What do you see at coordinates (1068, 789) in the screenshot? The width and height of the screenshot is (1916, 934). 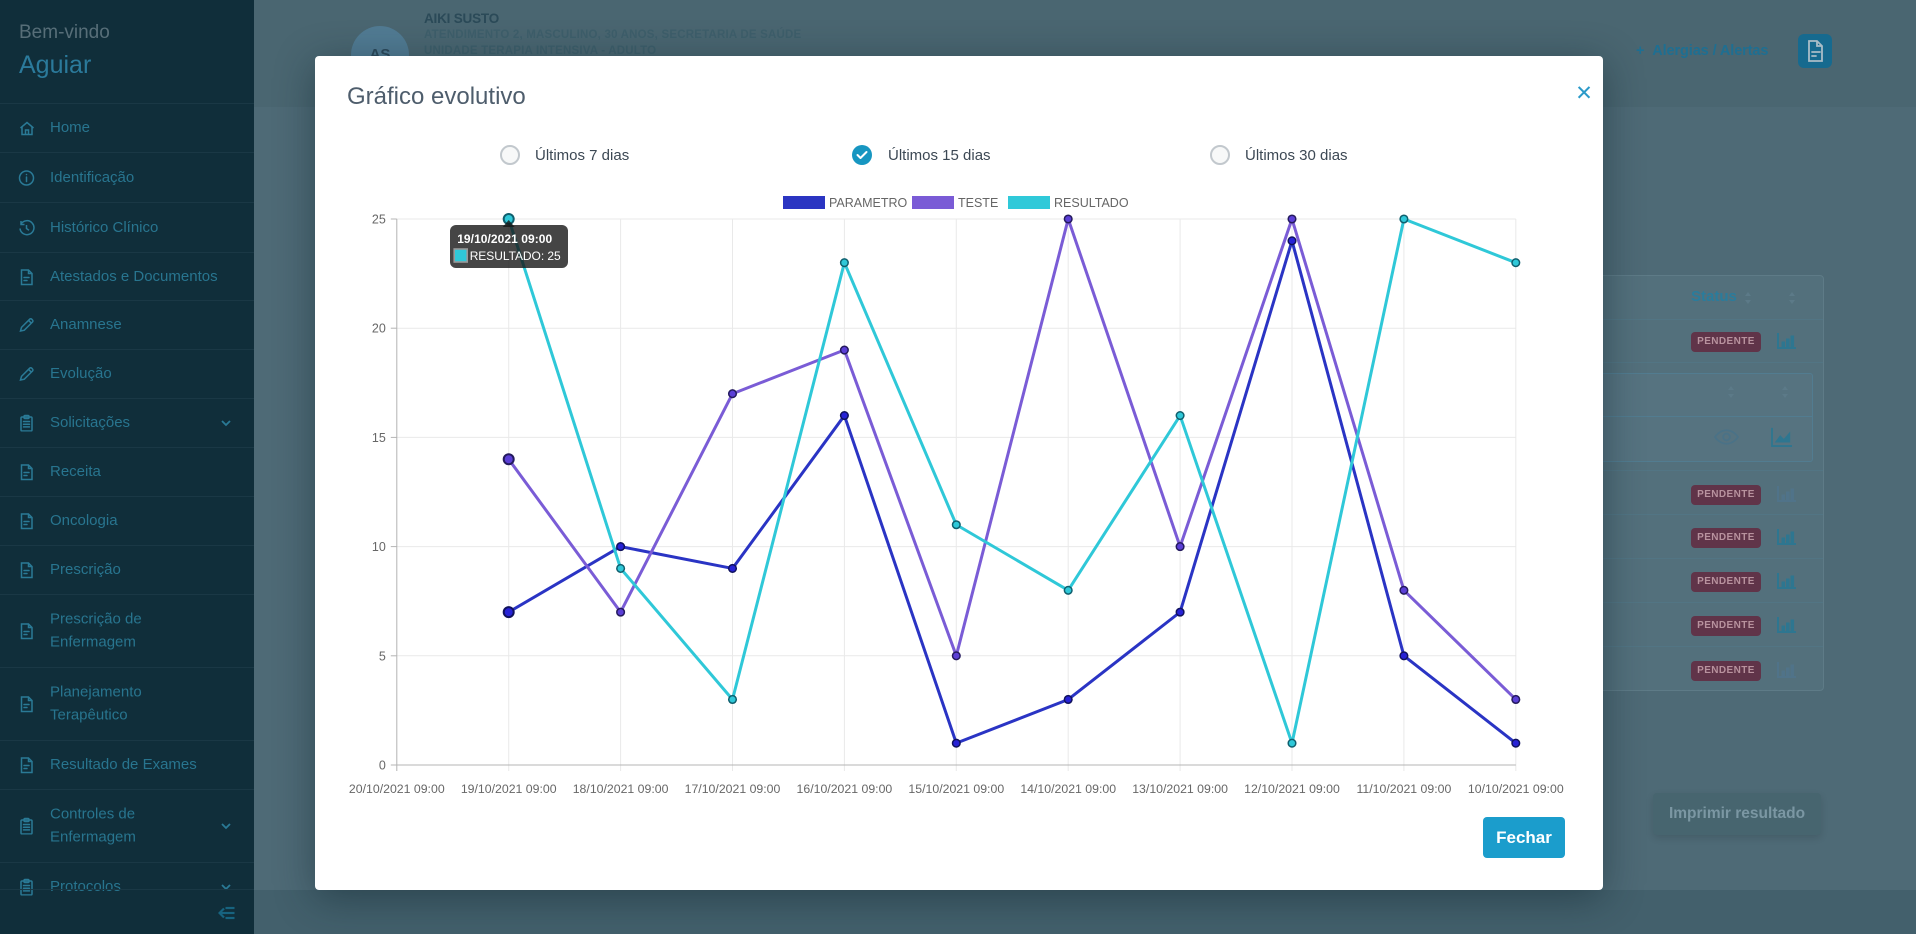 I see `svg-text: 14/10/2021 09:00` at bounding box center [1068, 789].